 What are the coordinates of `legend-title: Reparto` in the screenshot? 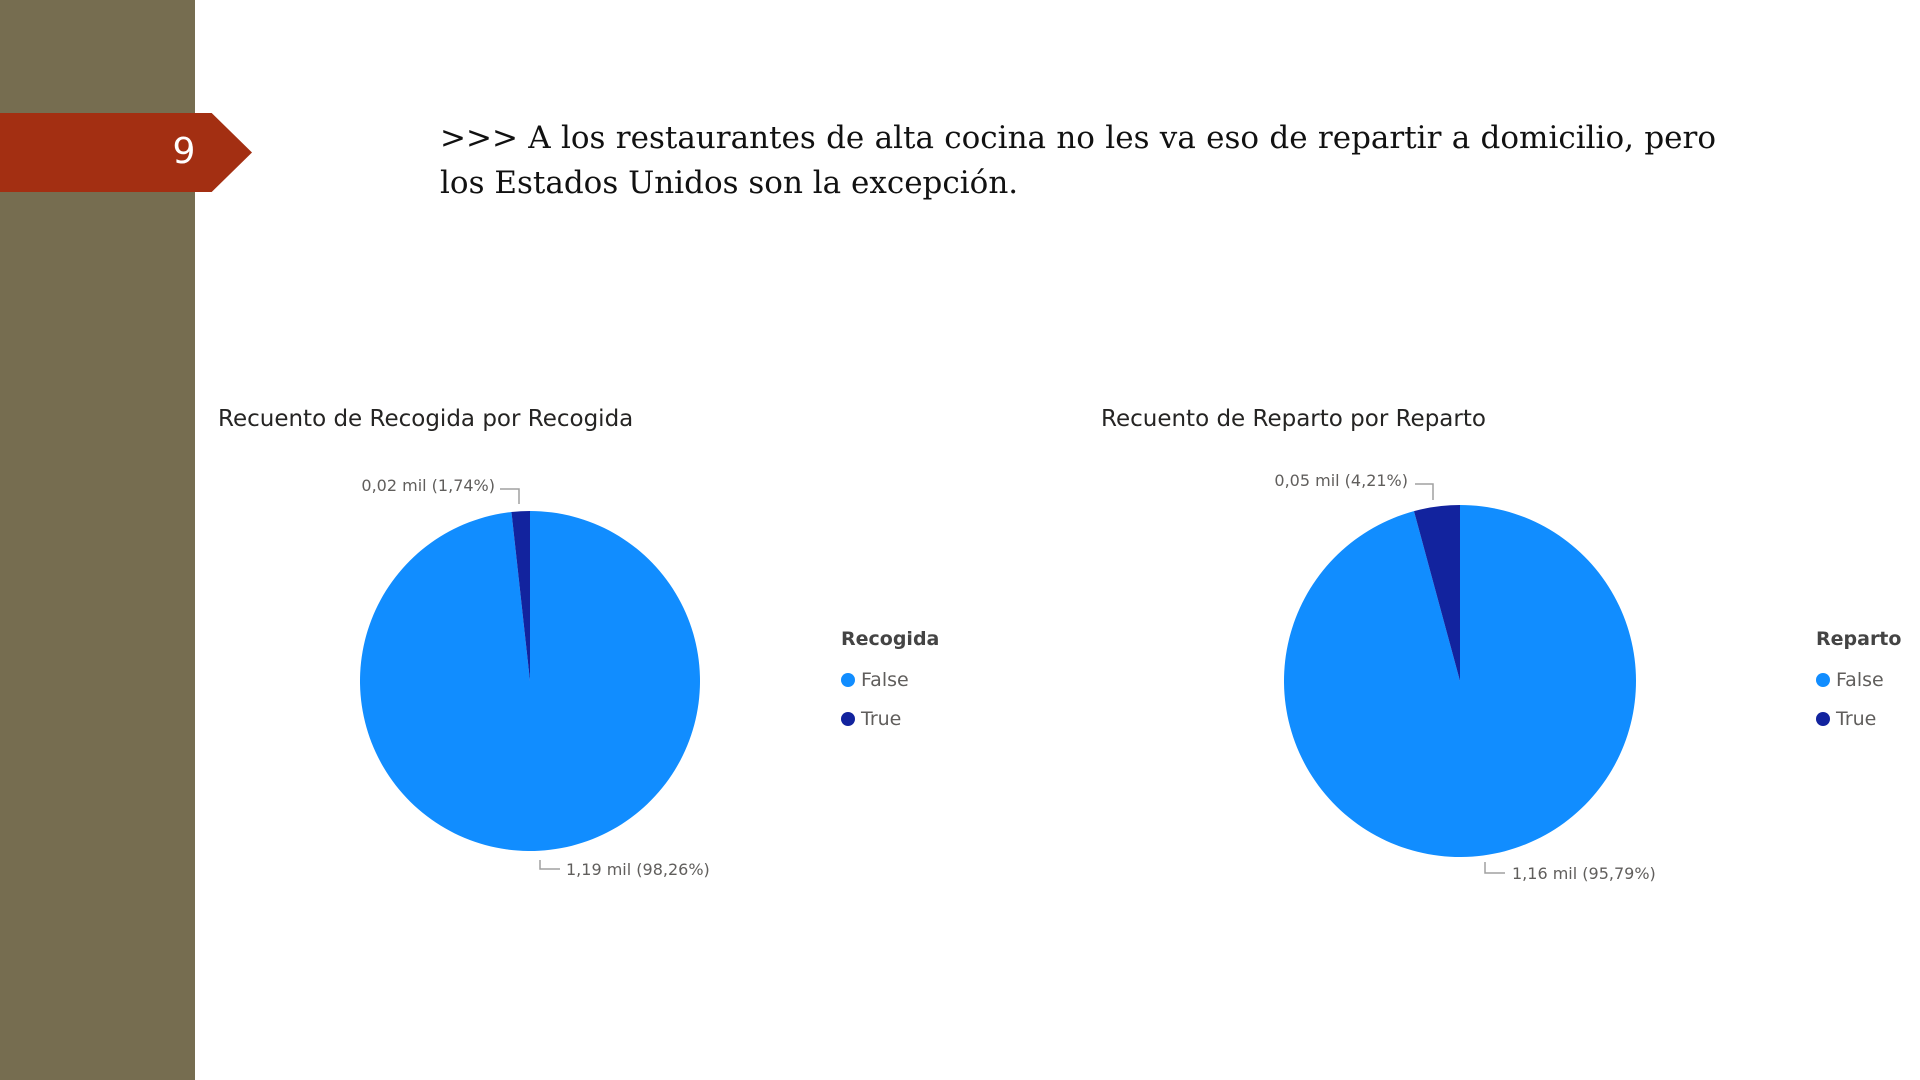 It's located at (1858, 639).